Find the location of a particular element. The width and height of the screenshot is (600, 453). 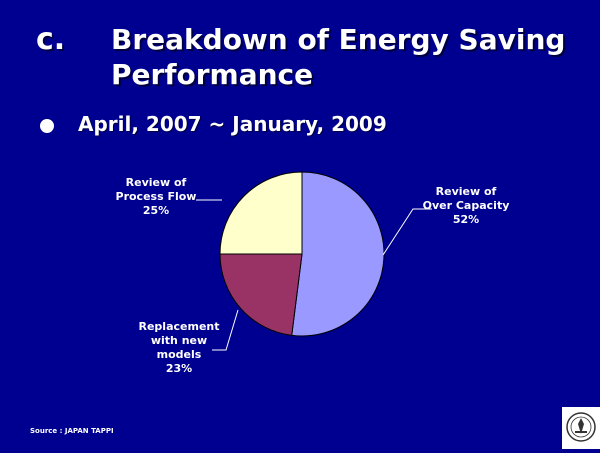

slice-label-replacement: Replacement with new models 23% is located at coordinates (179, 347).